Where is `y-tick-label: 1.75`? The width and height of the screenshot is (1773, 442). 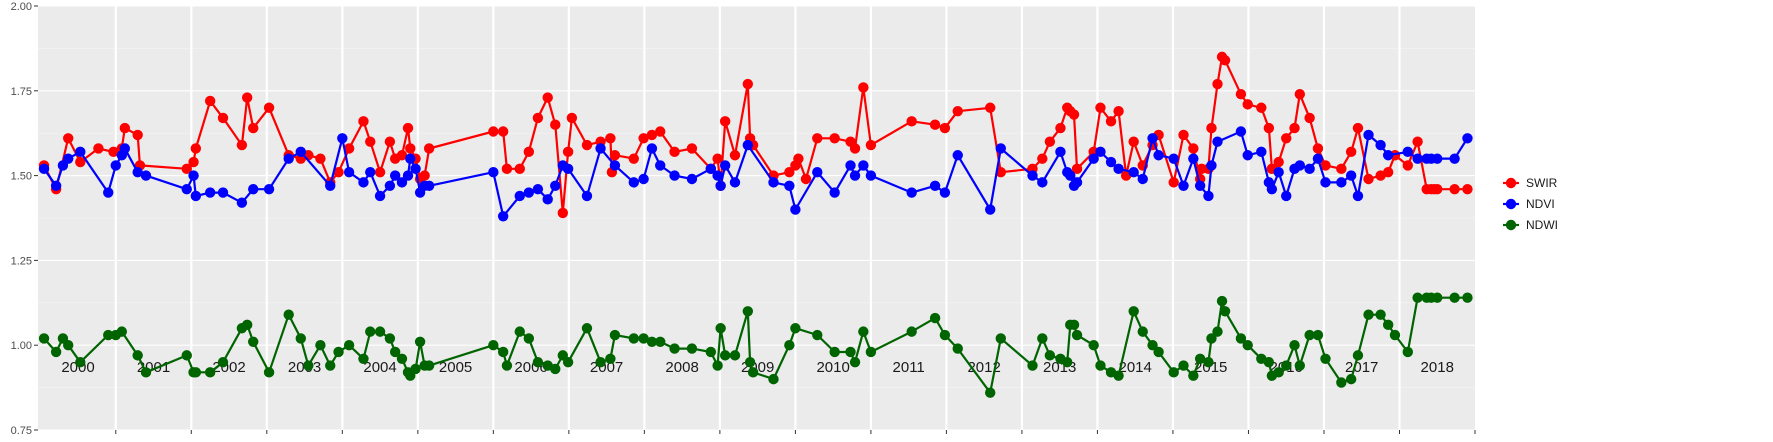
y-tick-label: 1.75 is located at coordinates (21, 92).